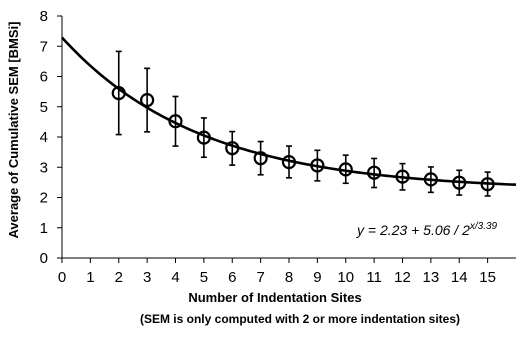 The height and width of the screenshot is (337, 528). What do you see at coordinates (274, 297) in the screenshot?
I see `x-axis-label: Number of Indentation Sites` at bounding box center [274, 297].